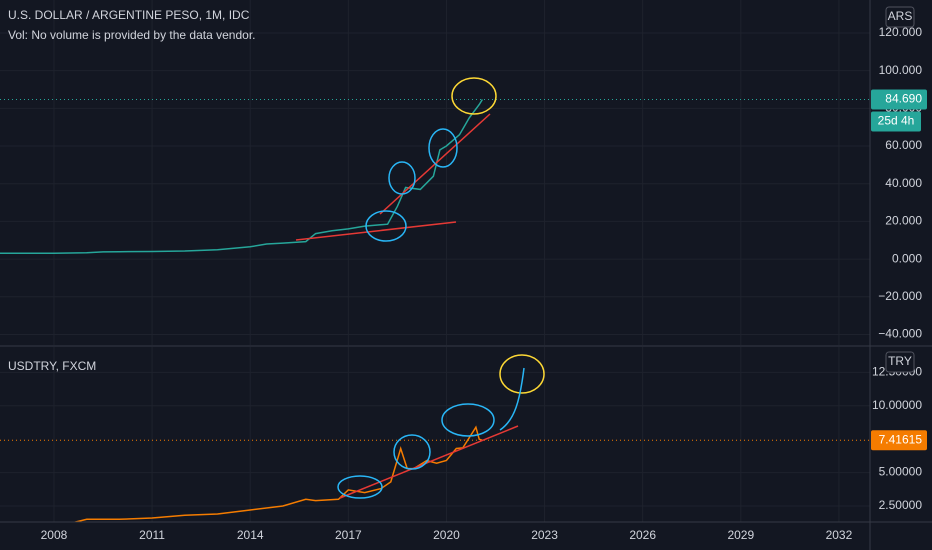  What do you see at coordinates (897, 405) in the screenshot?
I see `y-tick-label: 10.00000` at bounding box center [897, 405].